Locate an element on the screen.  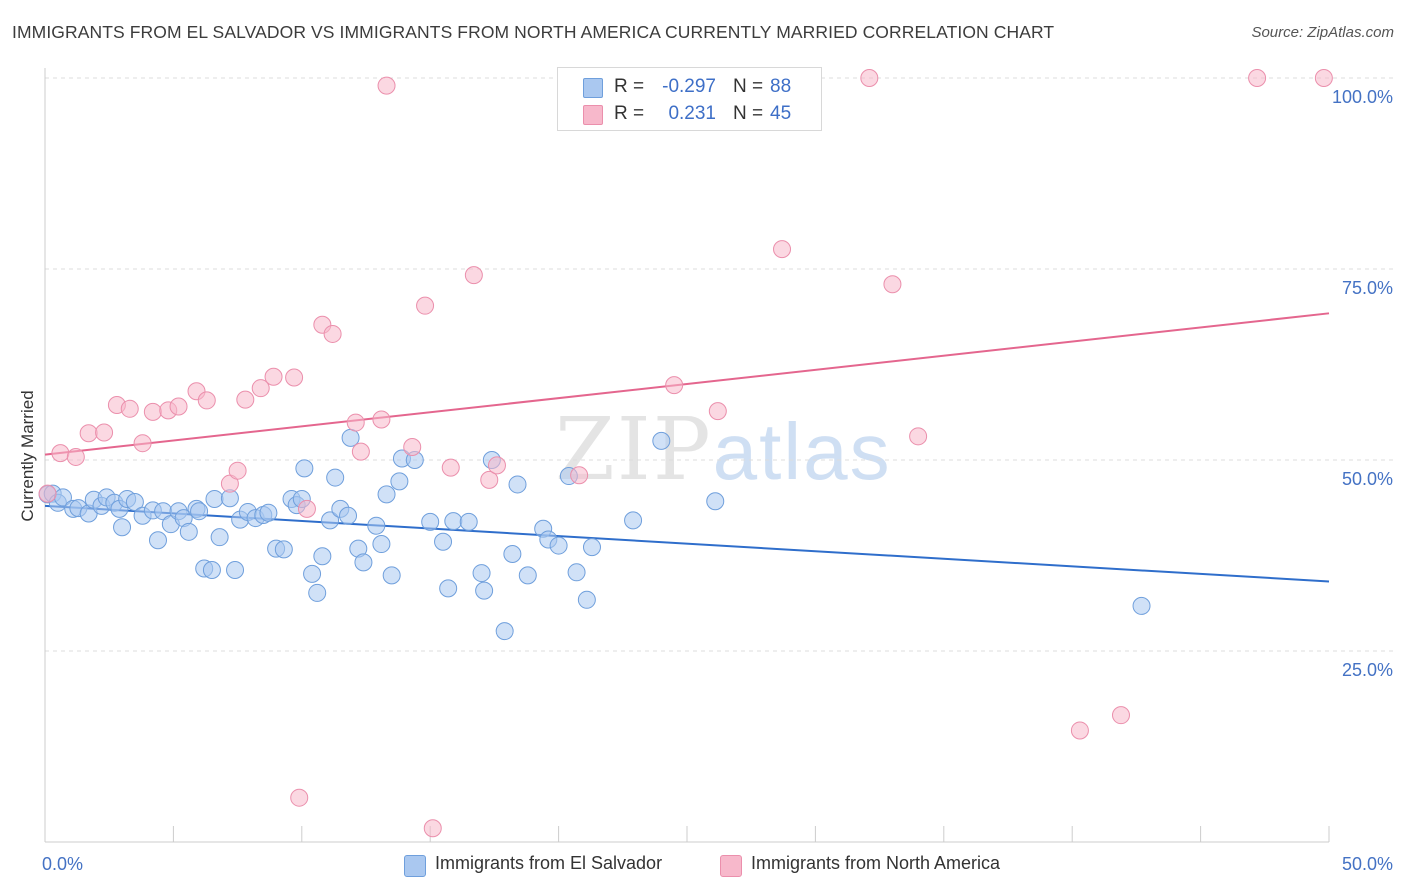
watermark-atlas: atlas is located at coordinates (802, 451).